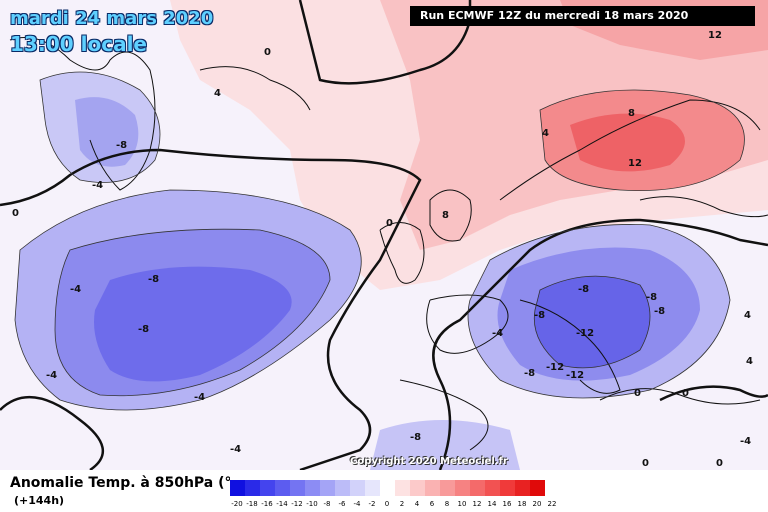 The image size is (768, 512). Describe the element at coordinates (39, 500) in the screenshot. I see `legend-subtitle: (+144h)` at that location.